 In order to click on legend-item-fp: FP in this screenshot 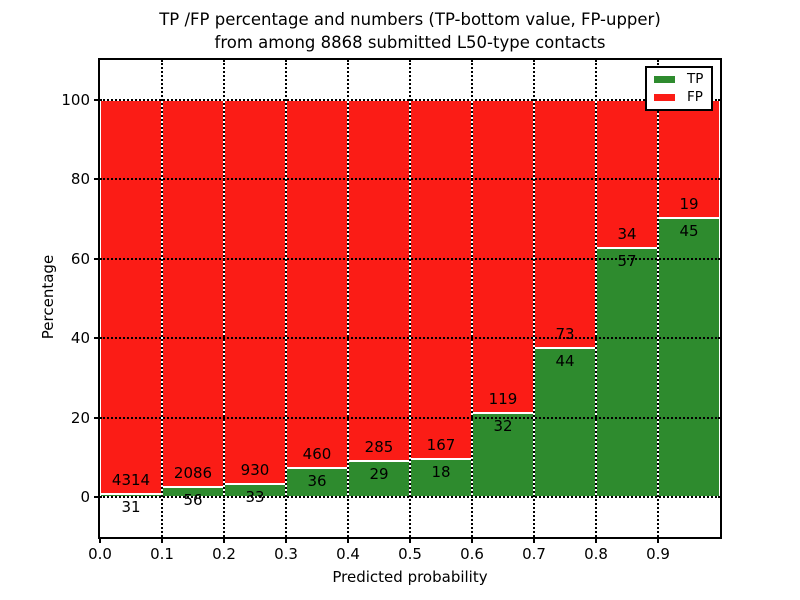, I will do `click(679, 97)`.